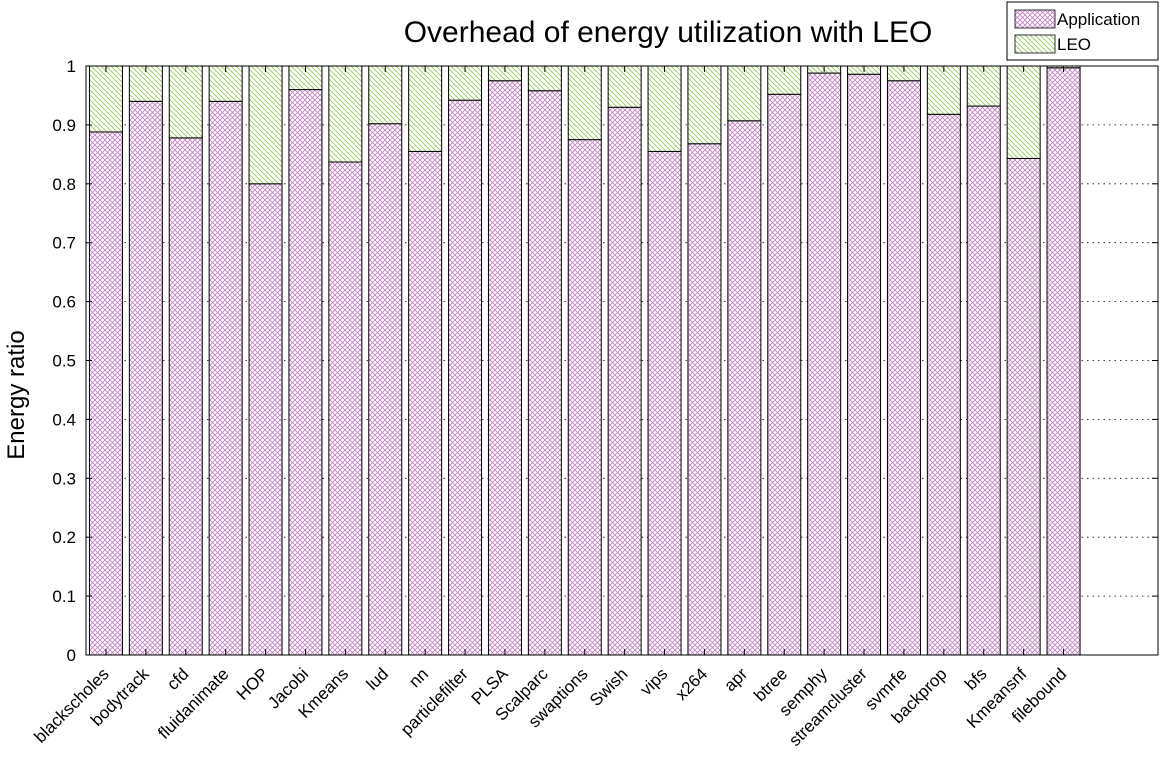  I want to click on x-tick-label: lud, so click(377, 678).